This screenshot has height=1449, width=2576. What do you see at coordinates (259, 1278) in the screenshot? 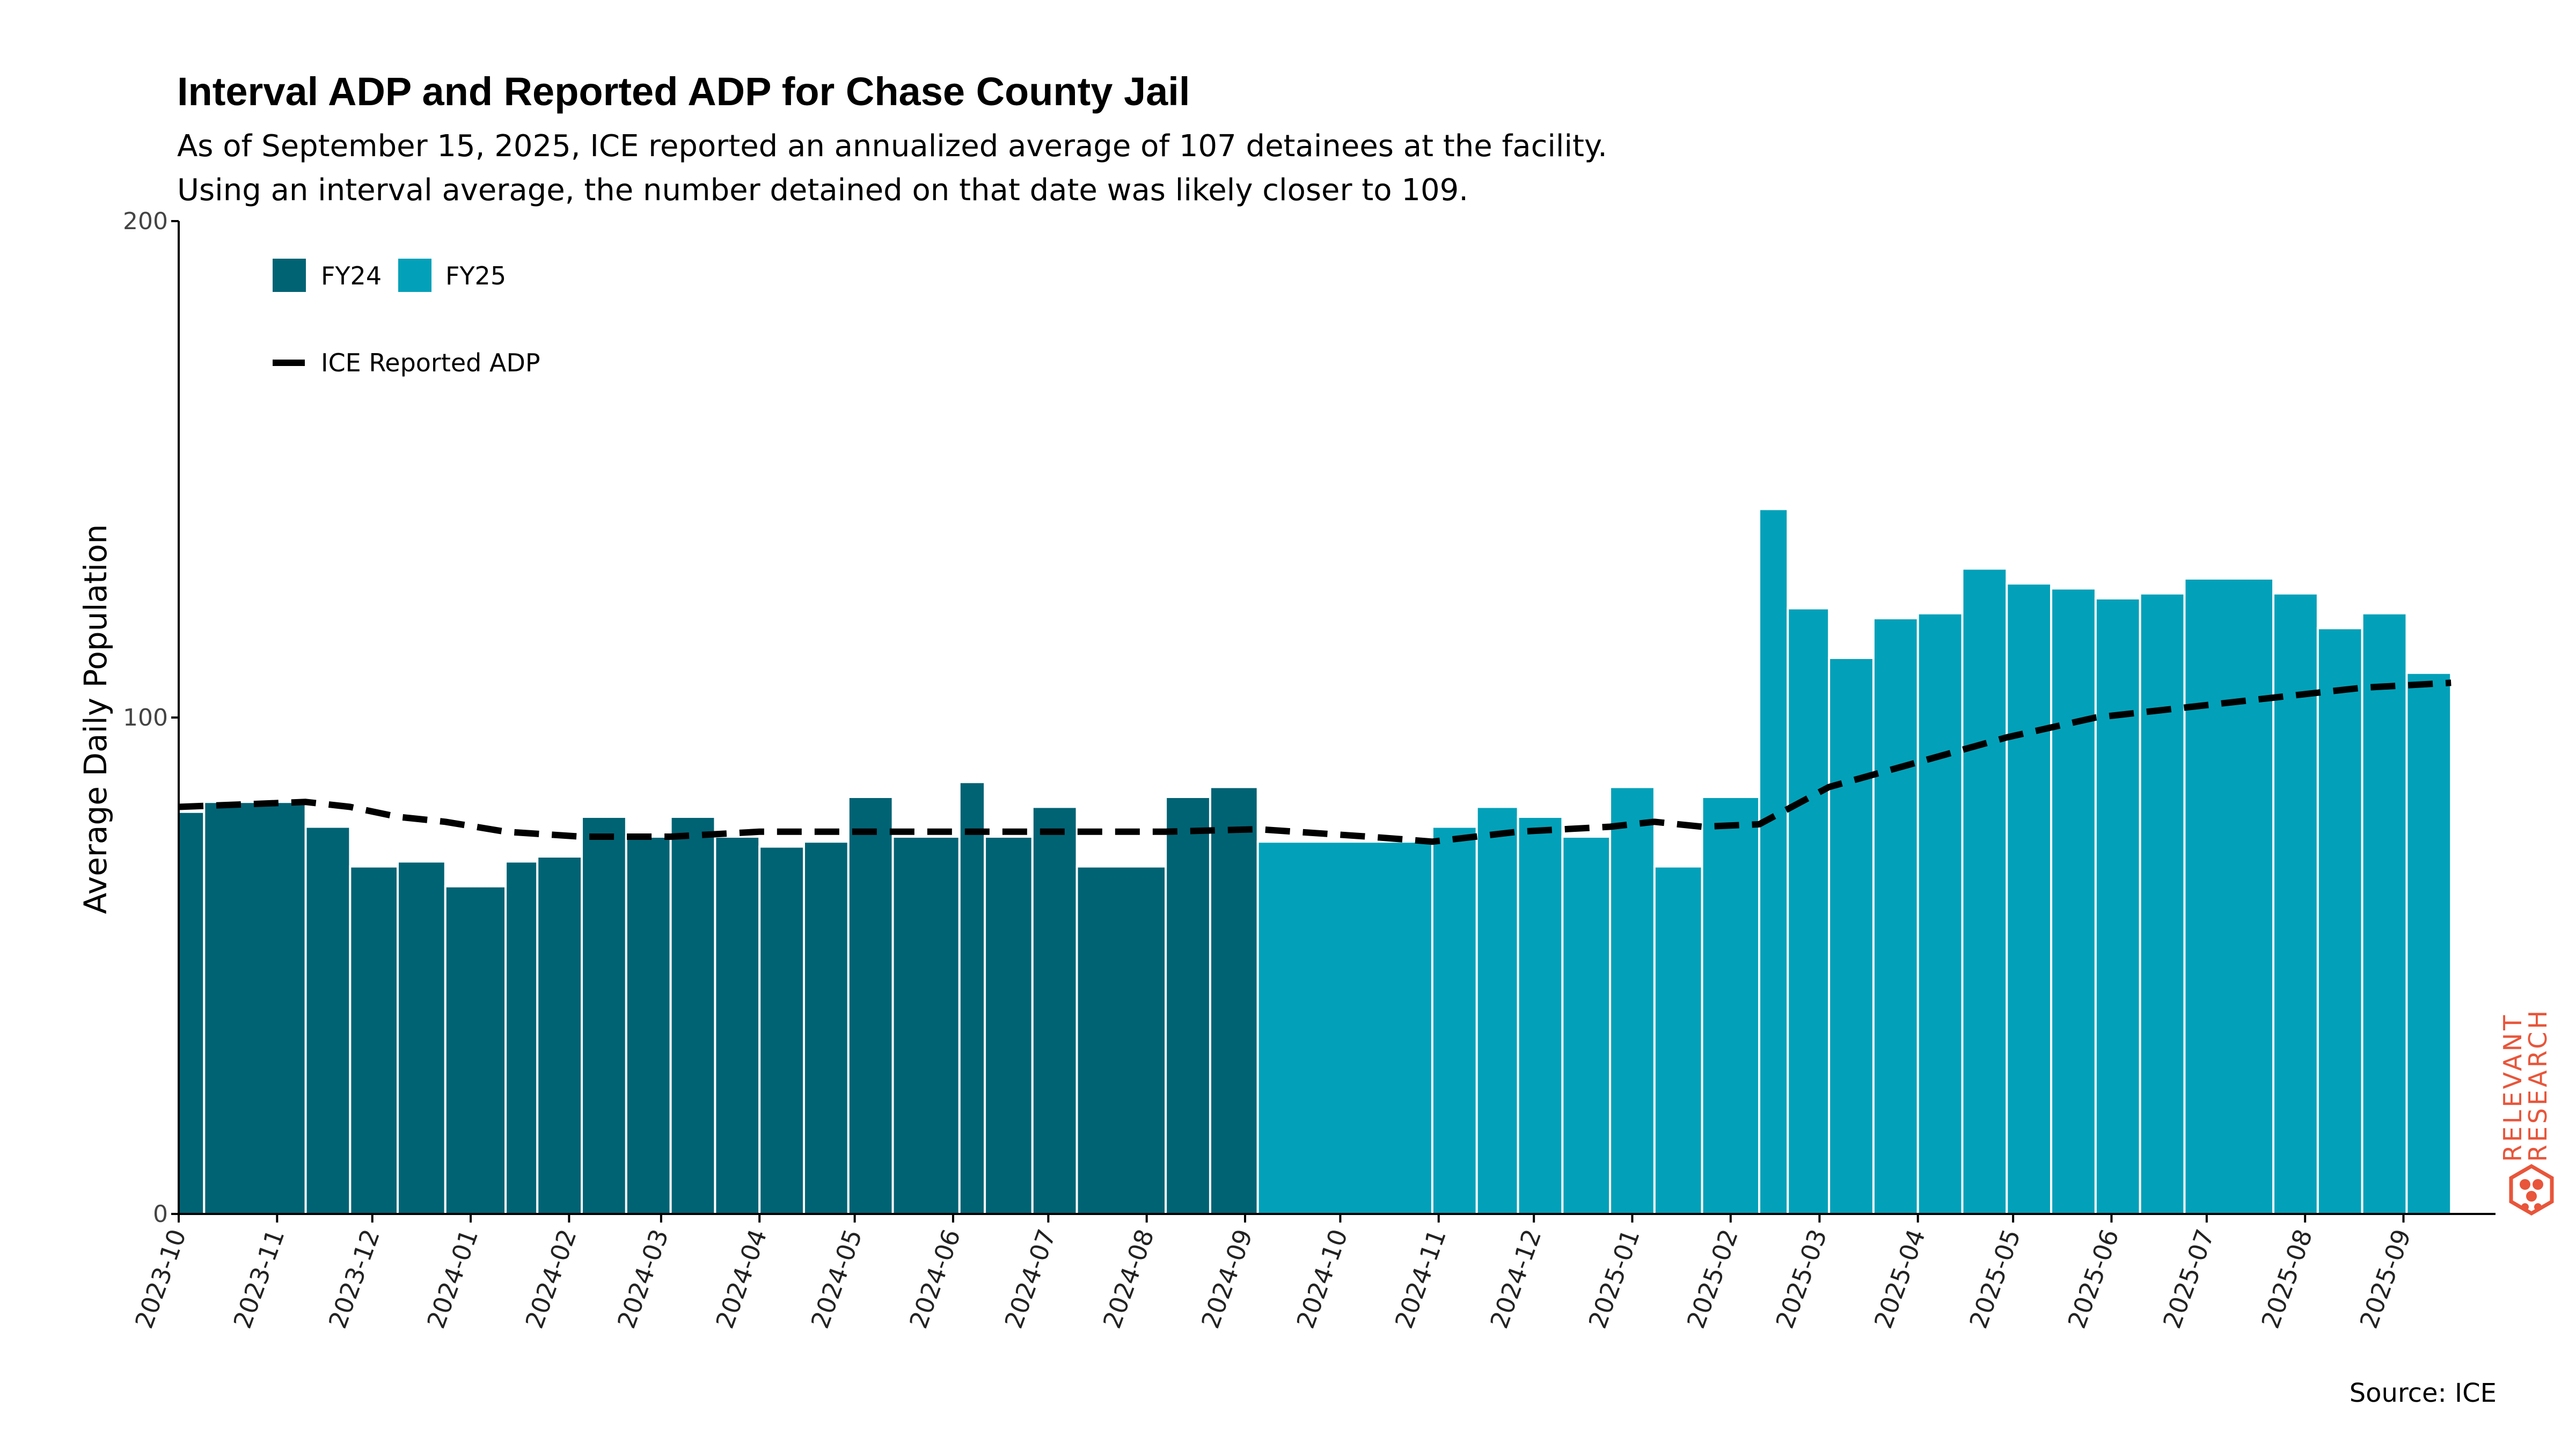
I see `x-tick-label: 2023-11` at bounding box center [259, 1278].